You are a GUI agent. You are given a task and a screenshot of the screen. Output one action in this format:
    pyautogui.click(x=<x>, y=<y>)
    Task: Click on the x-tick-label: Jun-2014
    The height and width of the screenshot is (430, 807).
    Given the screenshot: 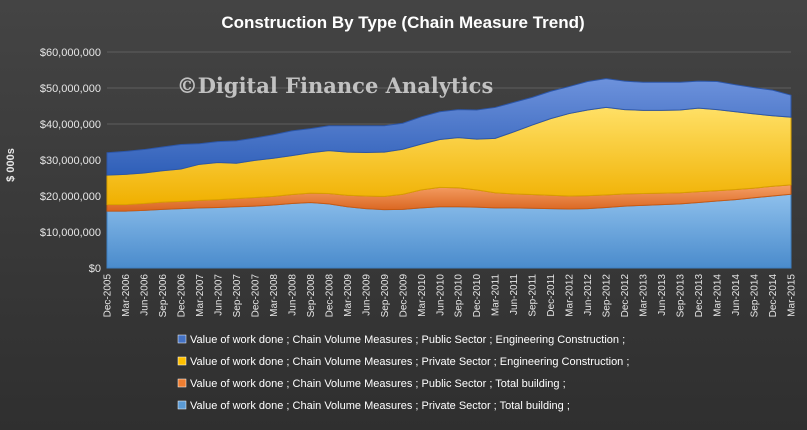 What is the action you would take?
    pyautogui.click(x=736, y=295)
    